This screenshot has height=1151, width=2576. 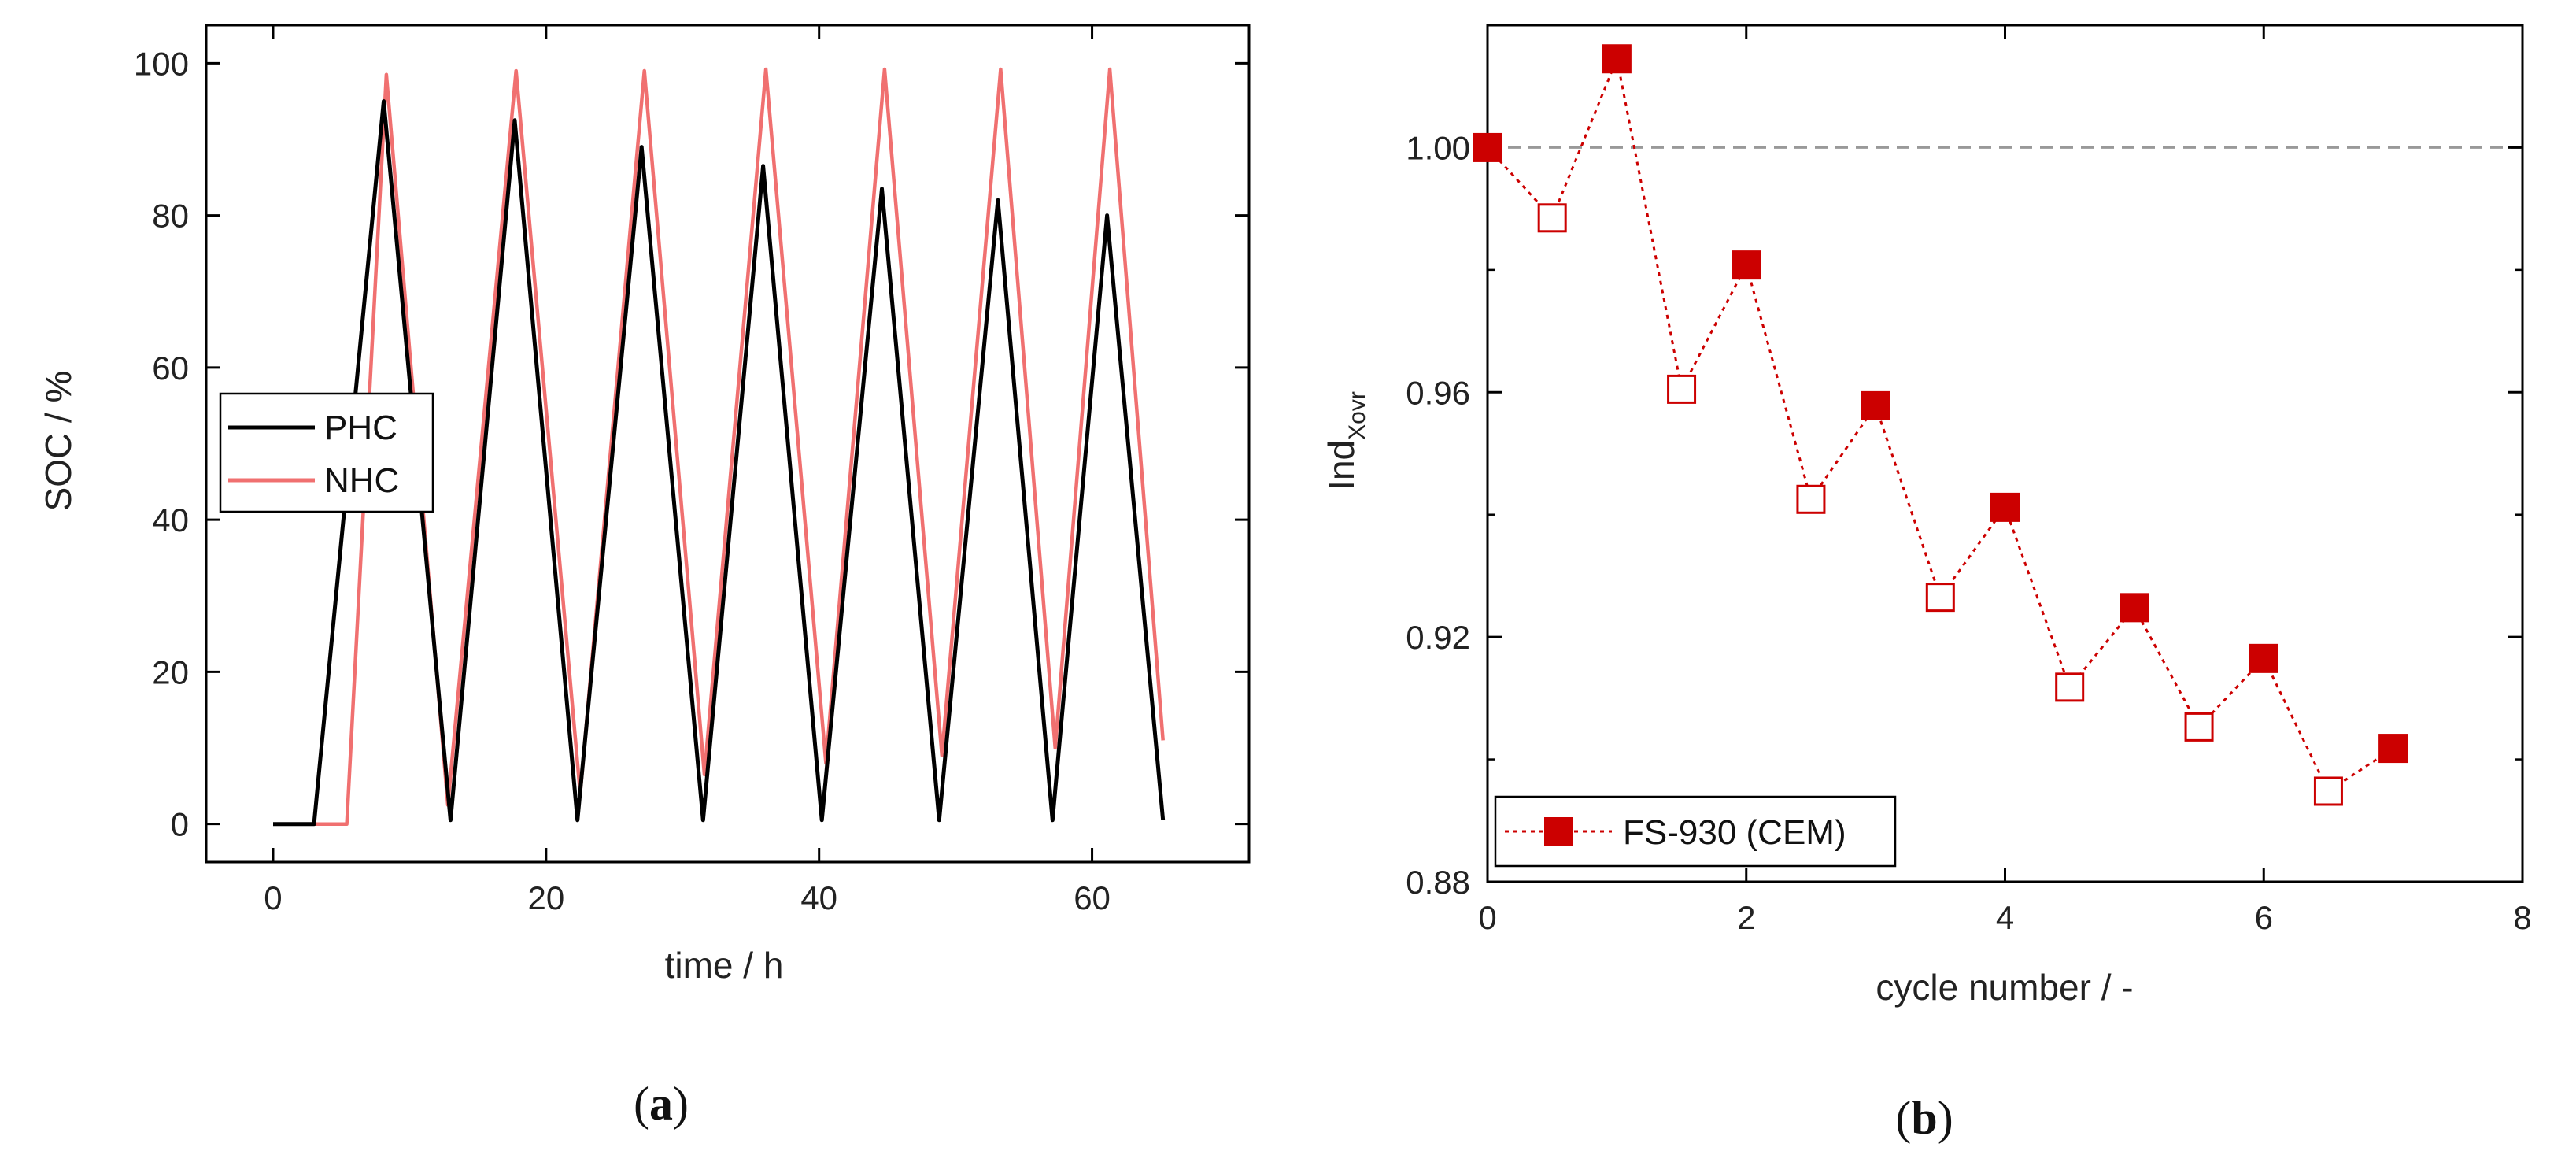 What do you see at coordinates (2005, 917) in the screenshot?
I see `x-tick-label-b: 4` at bounding box center [2005, 917].